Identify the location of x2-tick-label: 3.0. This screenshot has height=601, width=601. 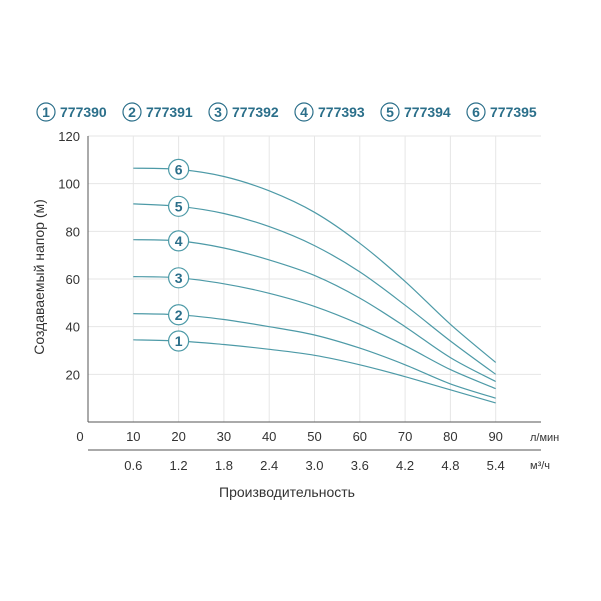
(314, 465).